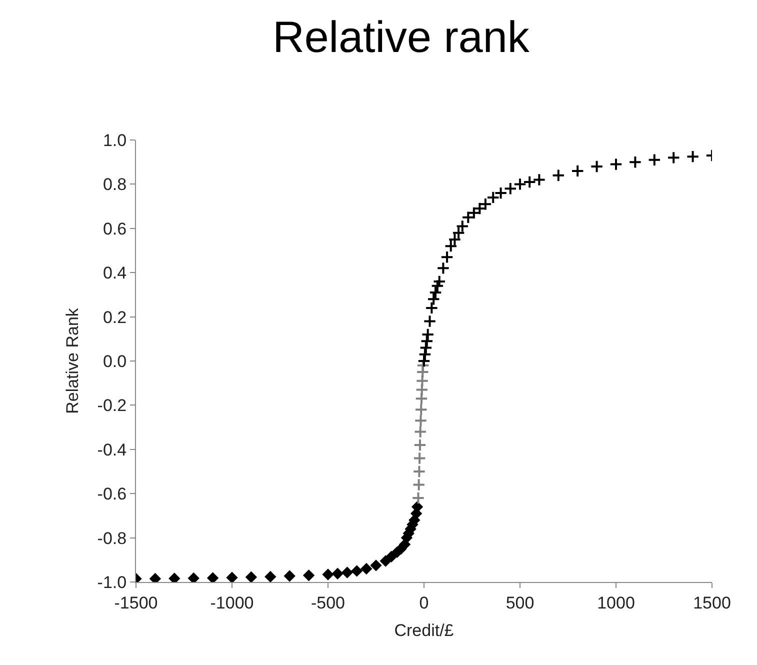 The image size is (757, 665). I want to click on x-tick-label: 0, so click(424, 602).